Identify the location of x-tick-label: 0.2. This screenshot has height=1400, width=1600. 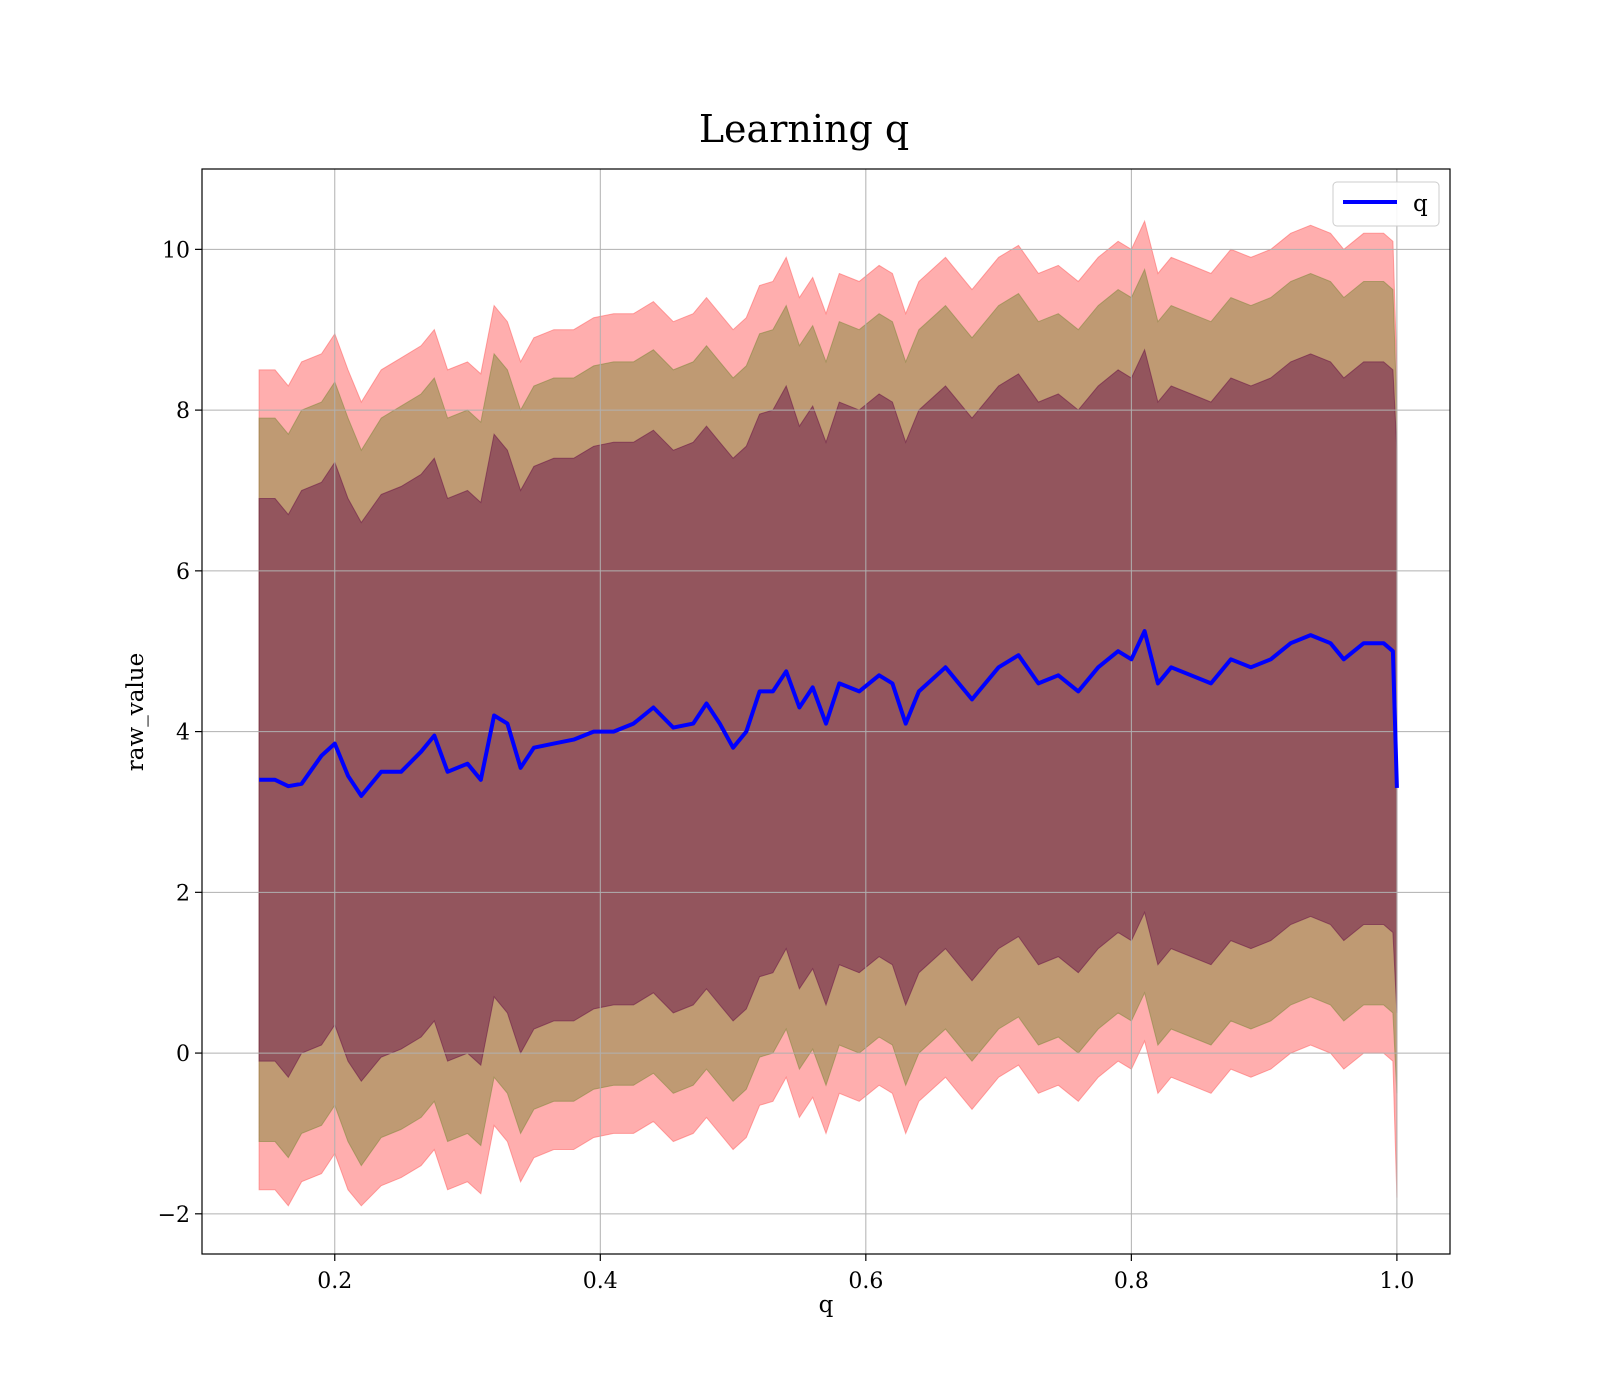
(334, 1281).